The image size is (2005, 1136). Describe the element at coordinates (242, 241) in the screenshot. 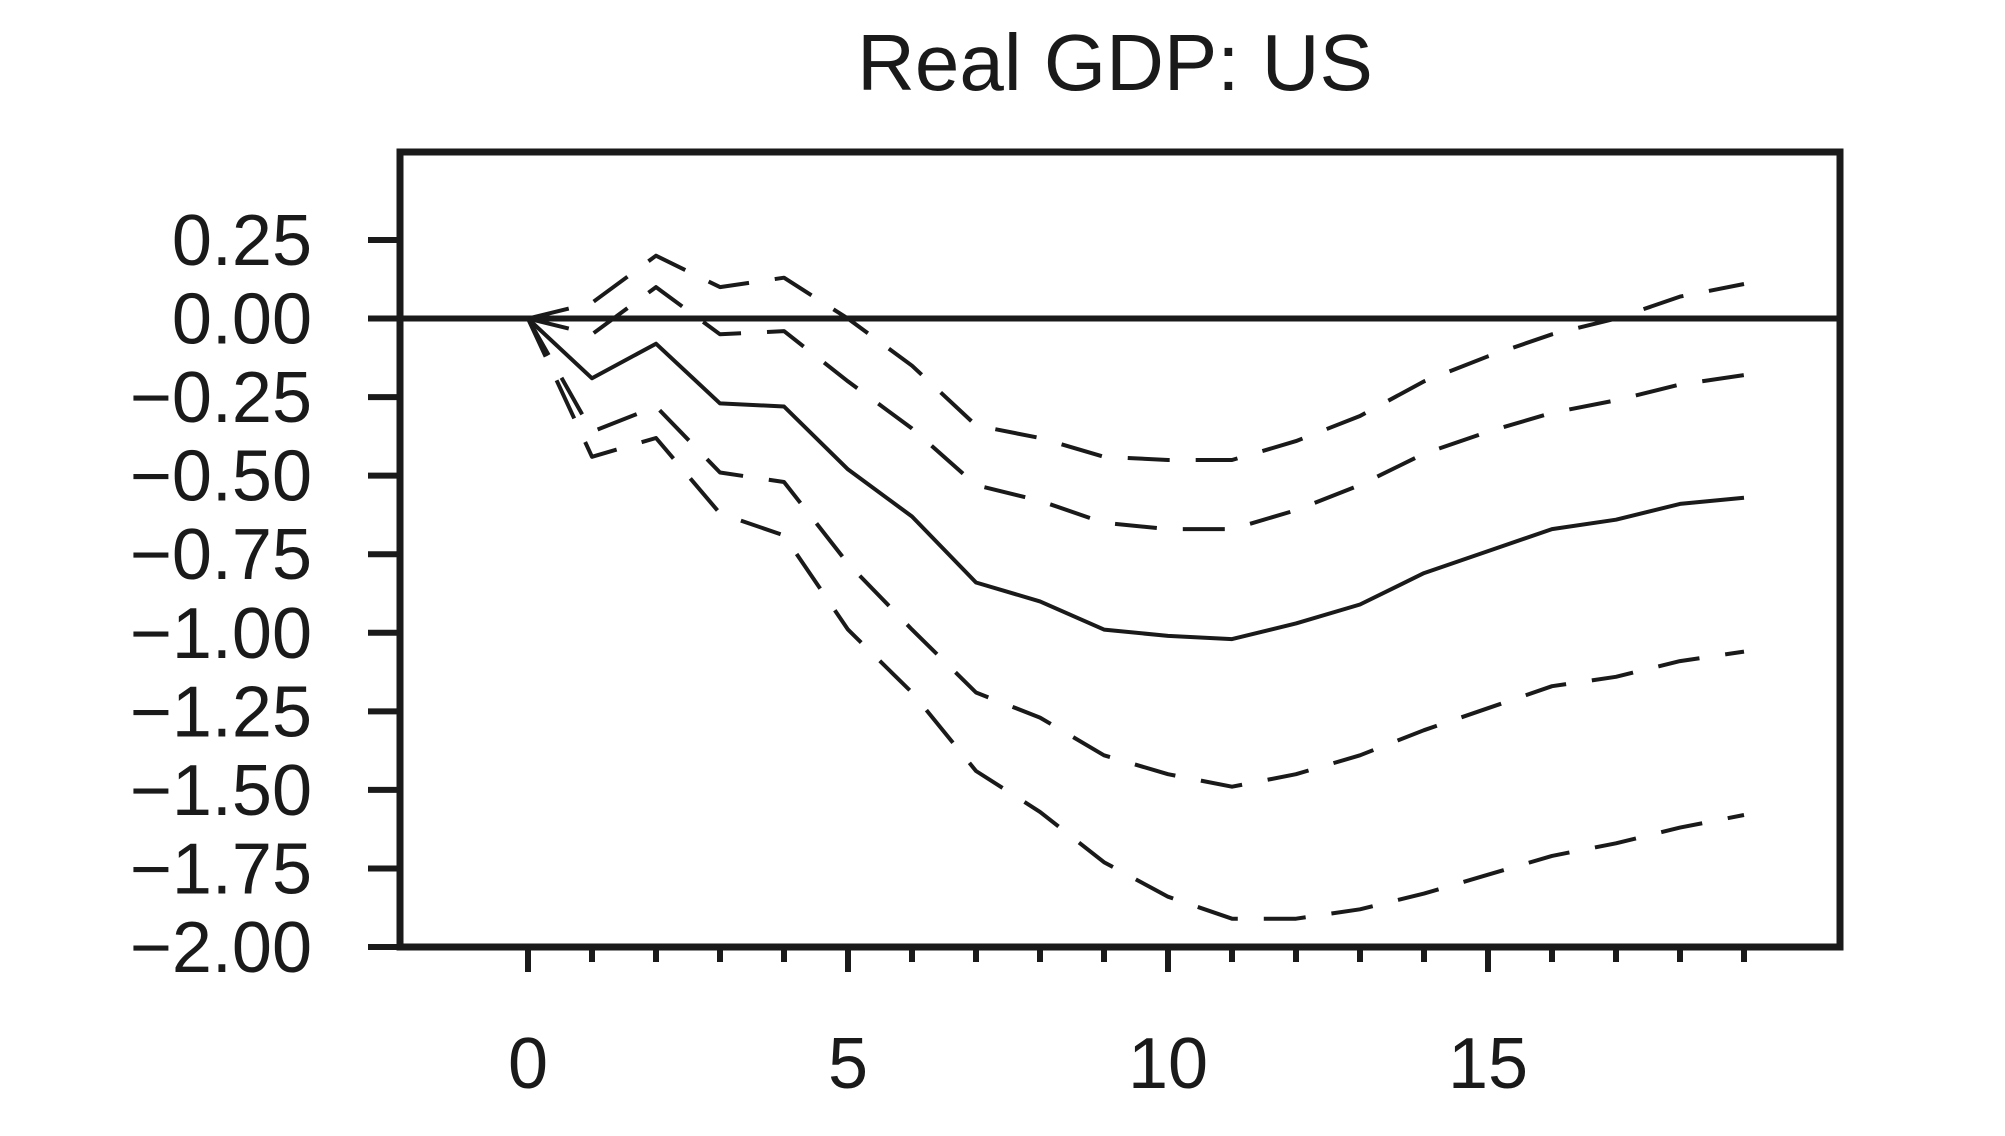

I see `y-tick-label: 0.25` at that location.